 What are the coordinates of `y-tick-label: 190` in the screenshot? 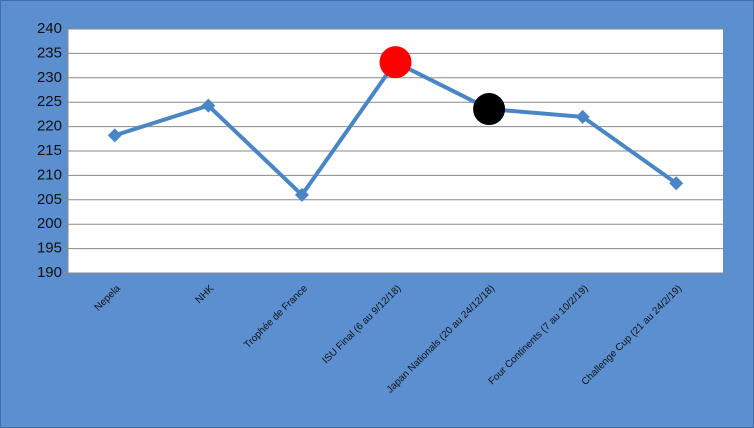 It's located at (49, 272).